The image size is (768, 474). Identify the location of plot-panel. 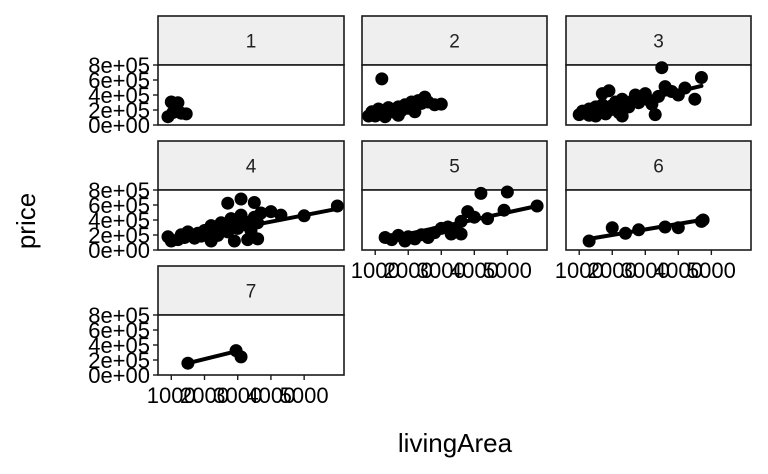
(658, 220).